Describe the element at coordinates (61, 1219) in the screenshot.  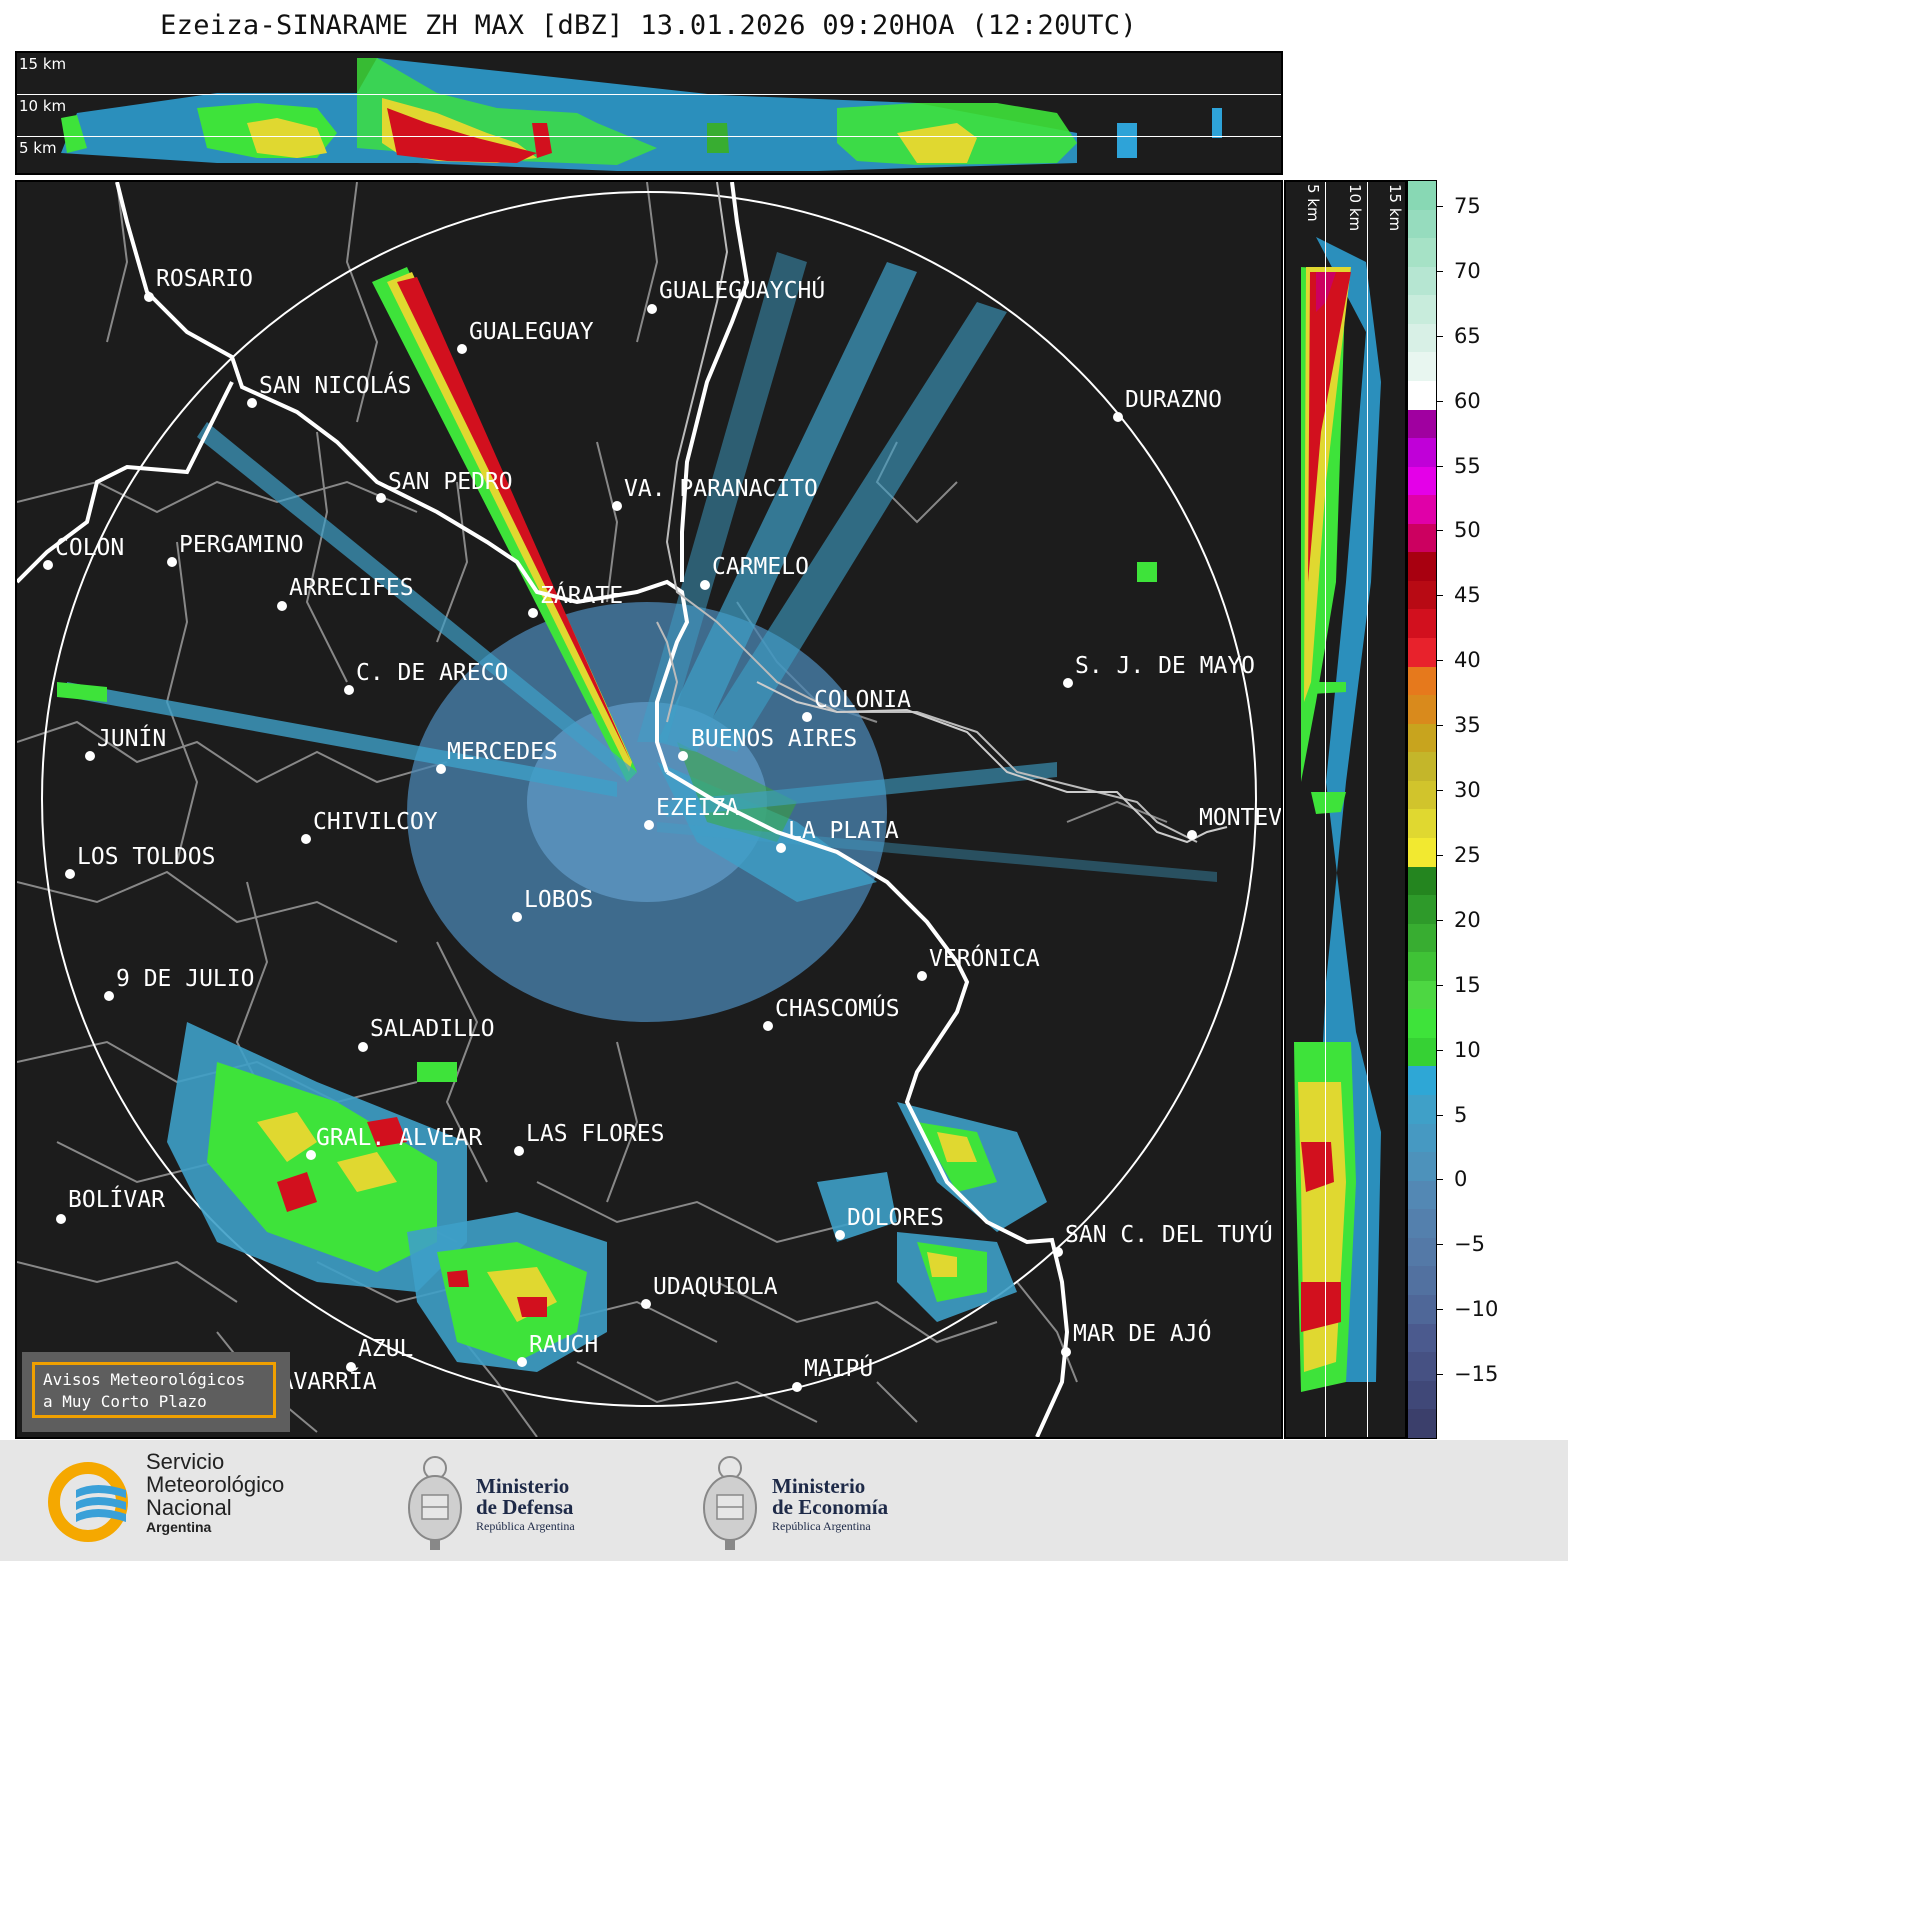
I see `city-marker-bolivar` at that location.